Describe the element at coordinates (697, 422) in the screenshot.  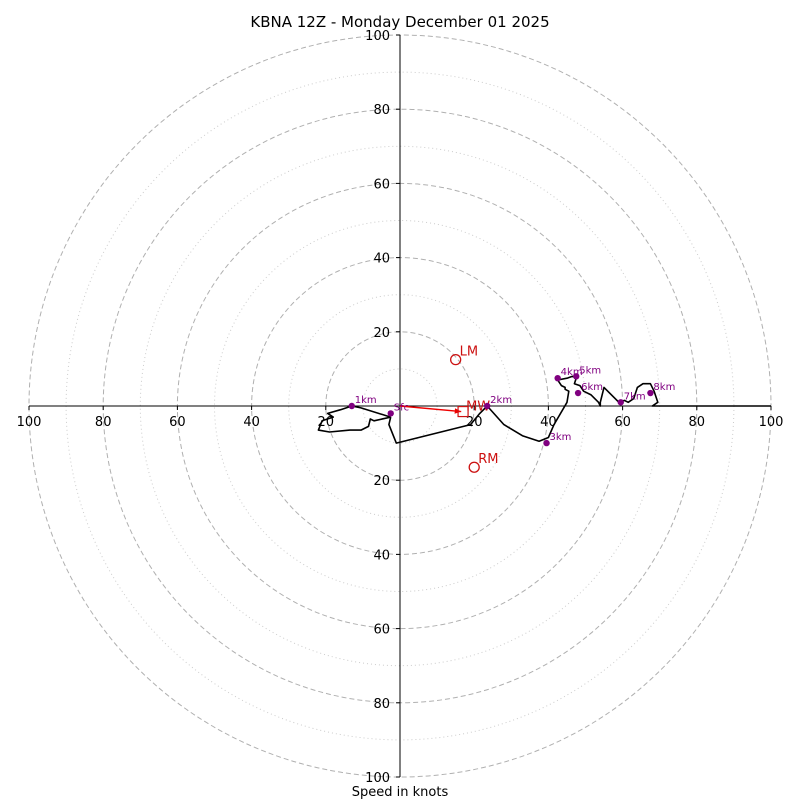
I see `x-tick-label-right: 80` at that location.